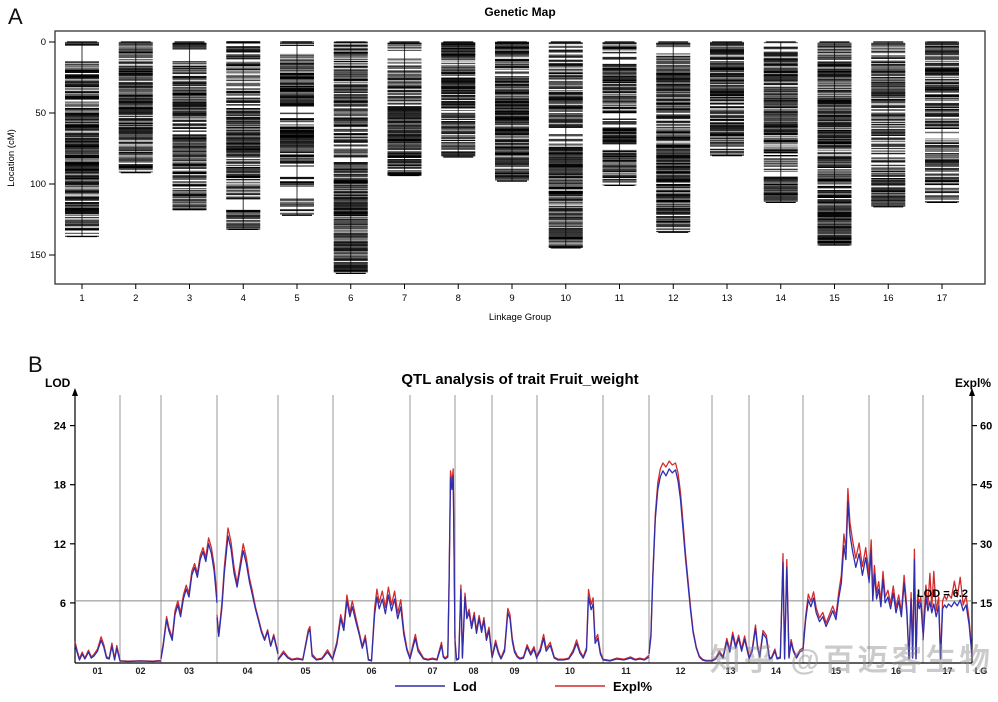  I want to click on chromosome-lg3, so click(189, 126).